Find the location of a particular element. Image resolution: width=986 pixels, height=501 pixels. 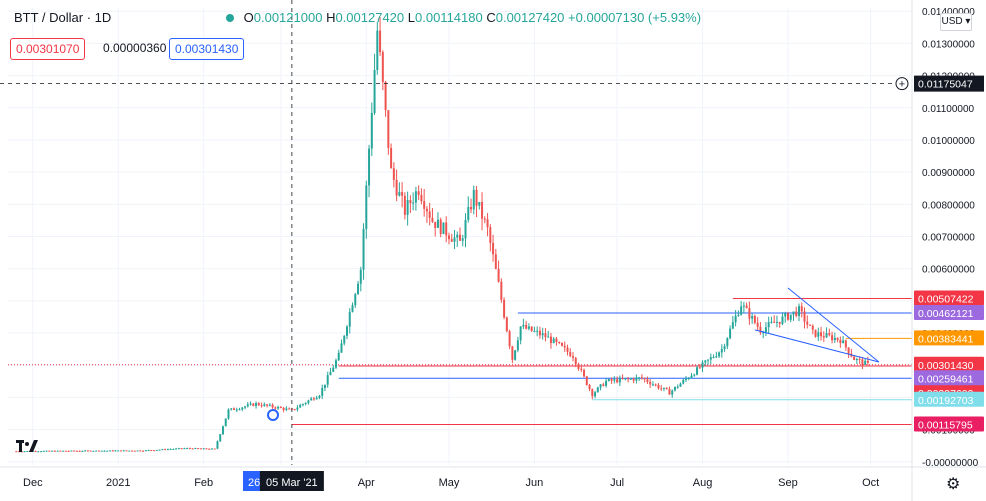

sell-button: 0.00301070 is located at coordinates (48, 49).